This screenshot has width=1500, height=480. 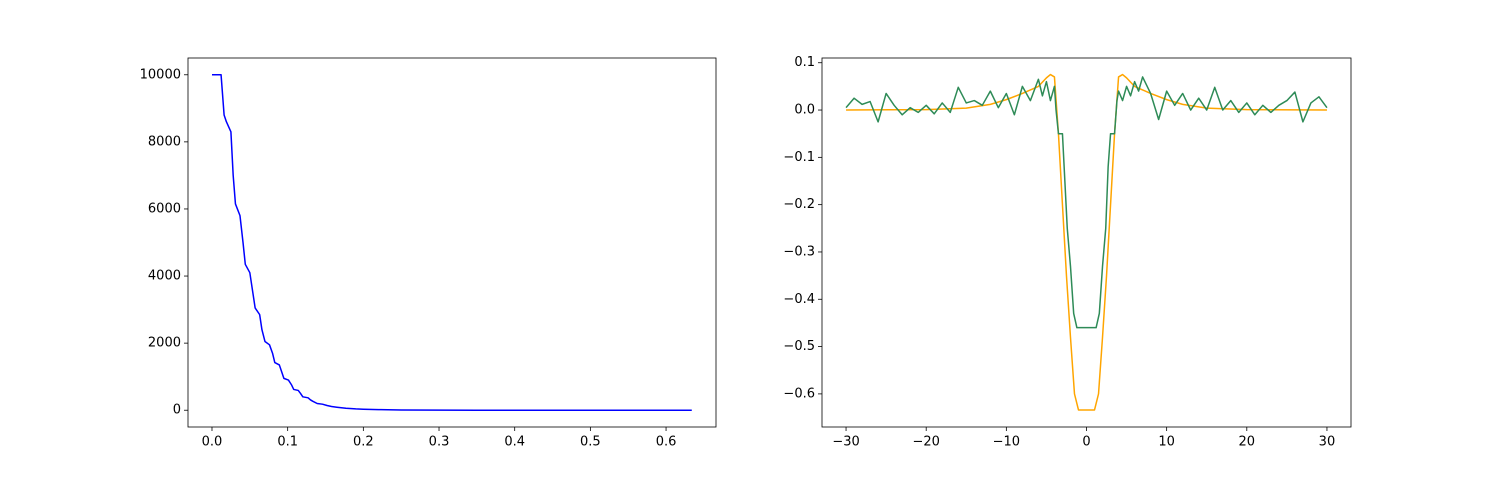 I want to click on x-tick-label: 0.2, so click(x=363, y=442).